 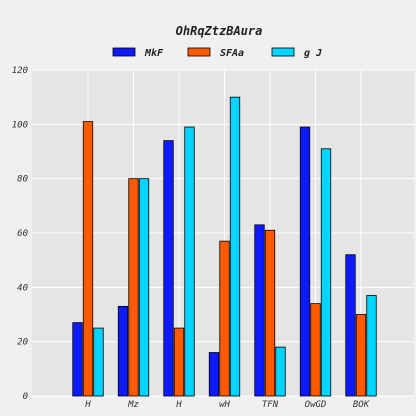 I want to click on y-tick-label: 60, so click(x=22, y=234).